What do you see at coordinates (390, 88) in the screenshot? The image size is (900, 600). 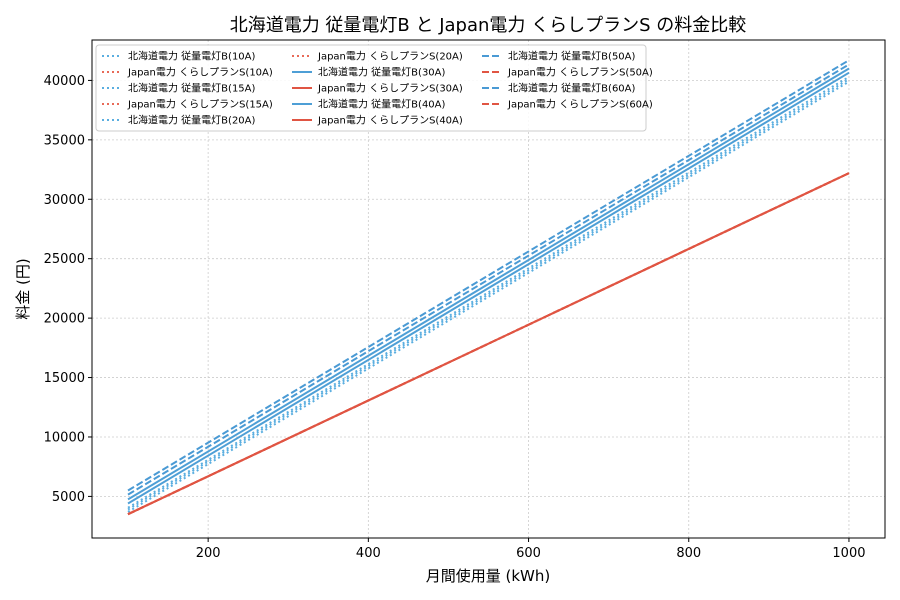 I see `legend-item-label: Japan電力 くらしプランS(30A)` at bounding box center [390, 88].